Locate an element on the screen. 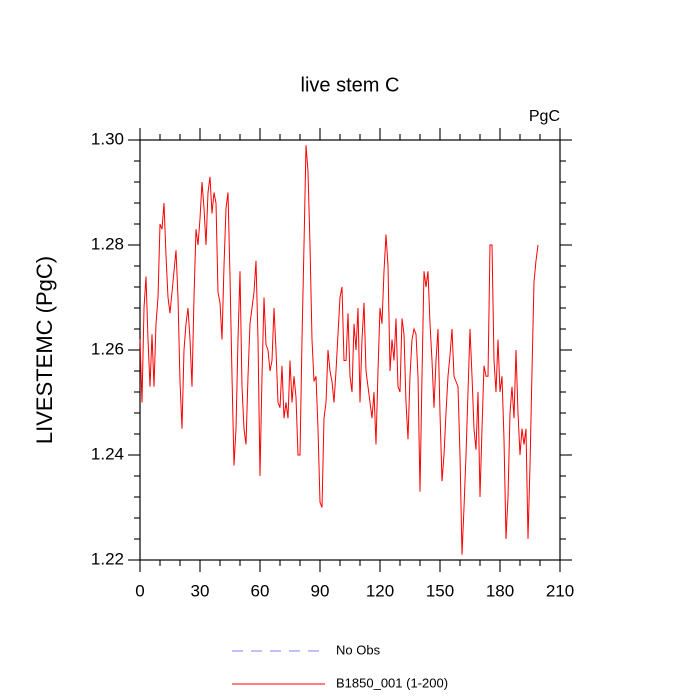 Image resolution: width=700 pixels, height=700 pixels. y-tick-label: 1.24 is located at coordinates (107, 453).